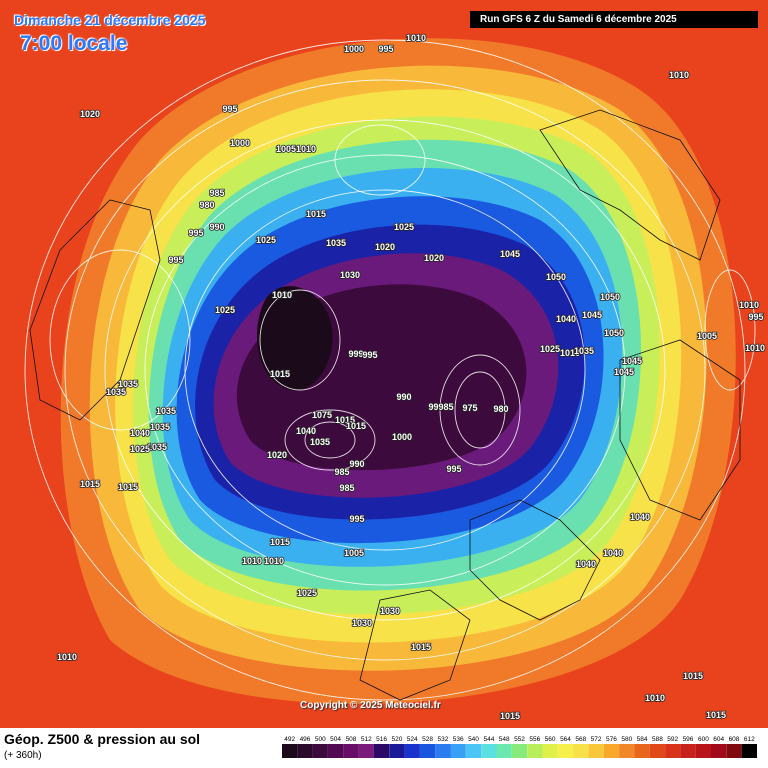  What do you see at coordinates (500, 409) in the screenshot?
I see `pressure-label: 980` at bounding box center [500, 409].